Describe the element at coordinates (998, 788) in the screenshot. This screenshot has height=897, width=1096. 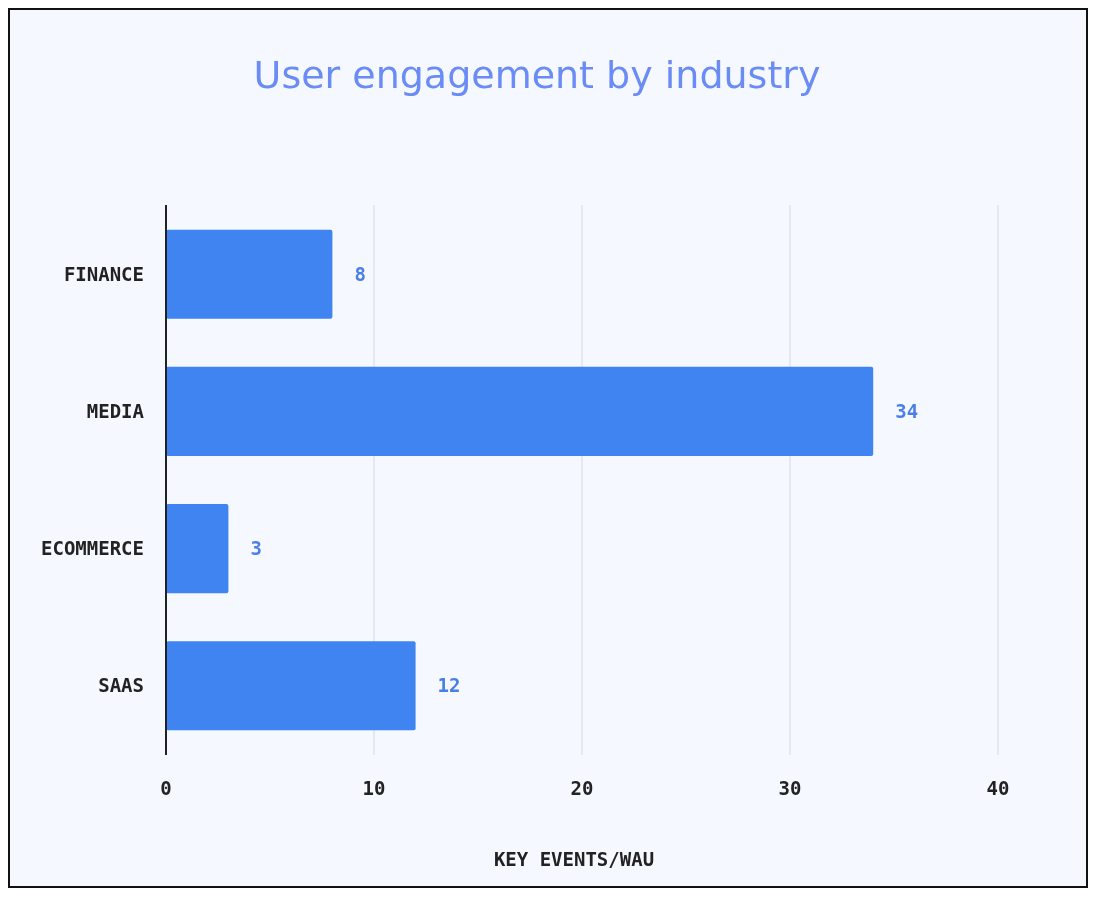
I see `x-tick-label: 40` at that location.